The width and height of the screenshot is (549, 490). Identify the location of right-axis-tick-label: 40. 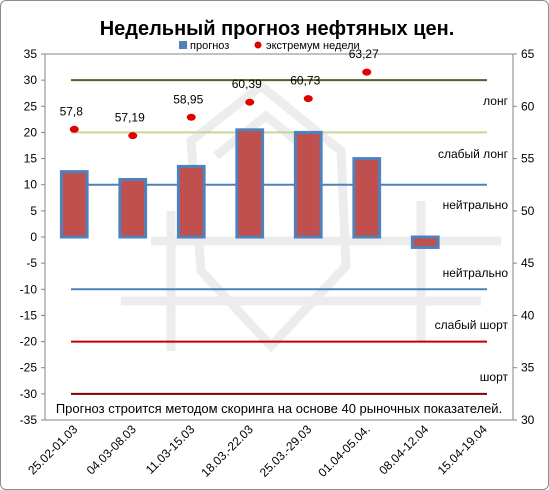
(528, 315).